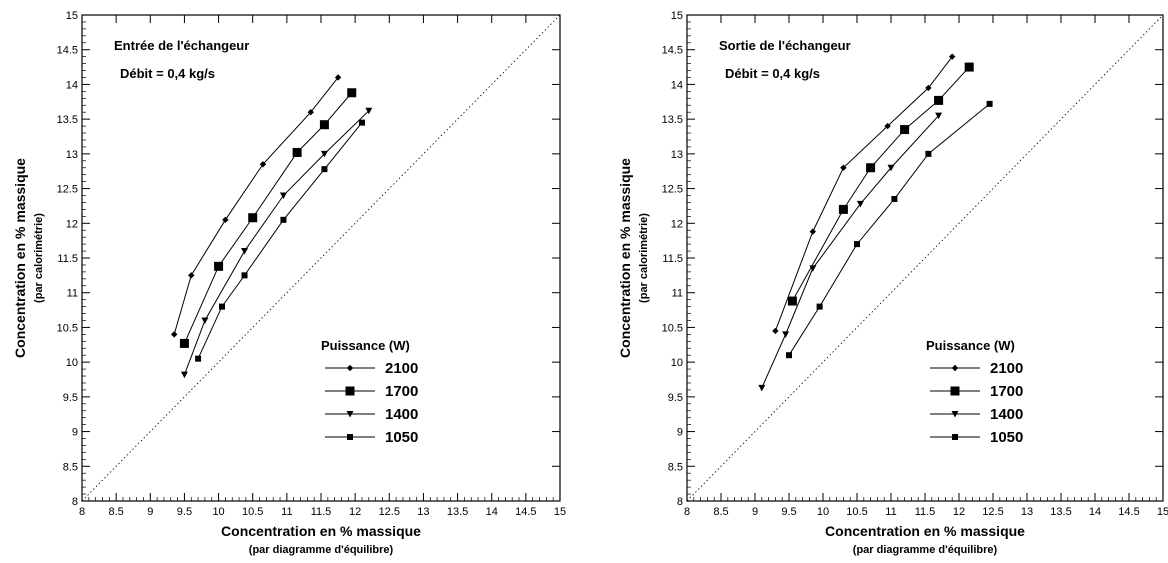 The height and width of the screenshot is (563, 1168). What do you see at coordinates (184, 512) in the screenshot?
I see `x-tick-label: 9.5` at bounding box center [184, 512].